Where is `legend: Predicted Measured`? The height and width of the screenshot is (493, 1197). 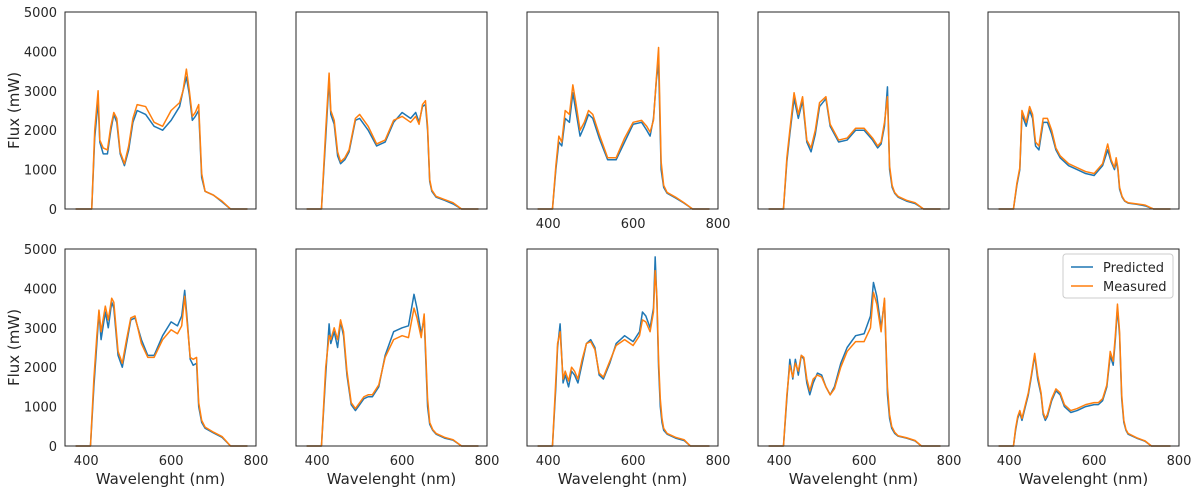
legend: Predicted Measured is located at coordinates (1118, 276).